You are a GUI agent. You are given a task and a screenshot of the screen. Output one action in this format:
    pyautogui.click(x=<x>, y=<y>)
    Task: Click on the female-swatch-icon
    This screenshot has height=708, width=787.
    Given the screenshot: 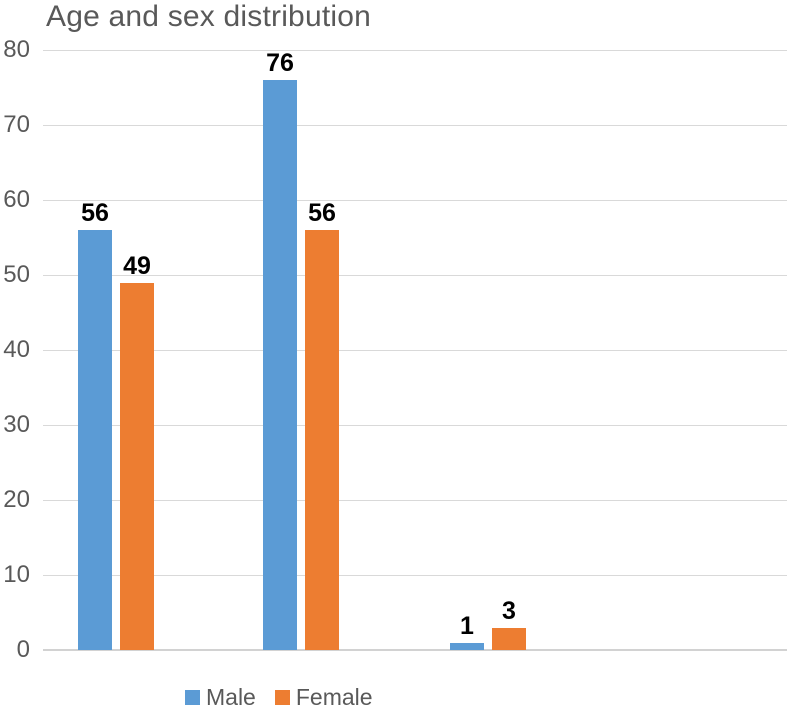 What is the action you would take?
    pyautogui.click(x=282, y=697)
    